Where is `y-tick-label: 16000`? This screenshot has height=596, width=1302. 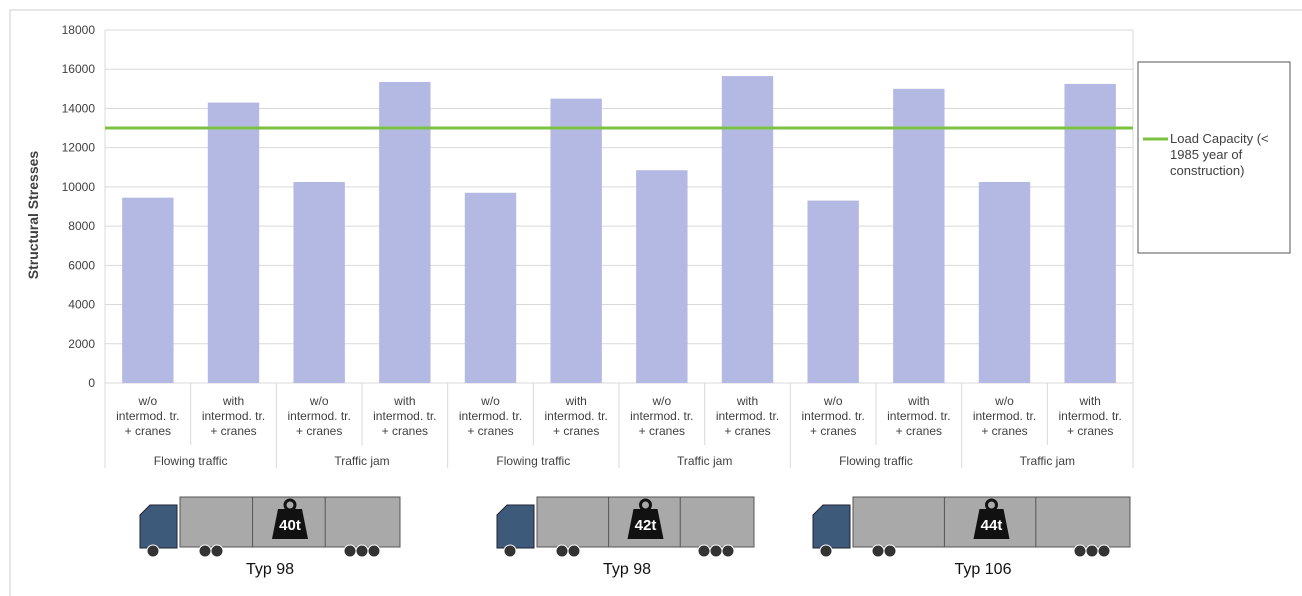
y-tick-label: 16000 is located at coordinates (79, 69).